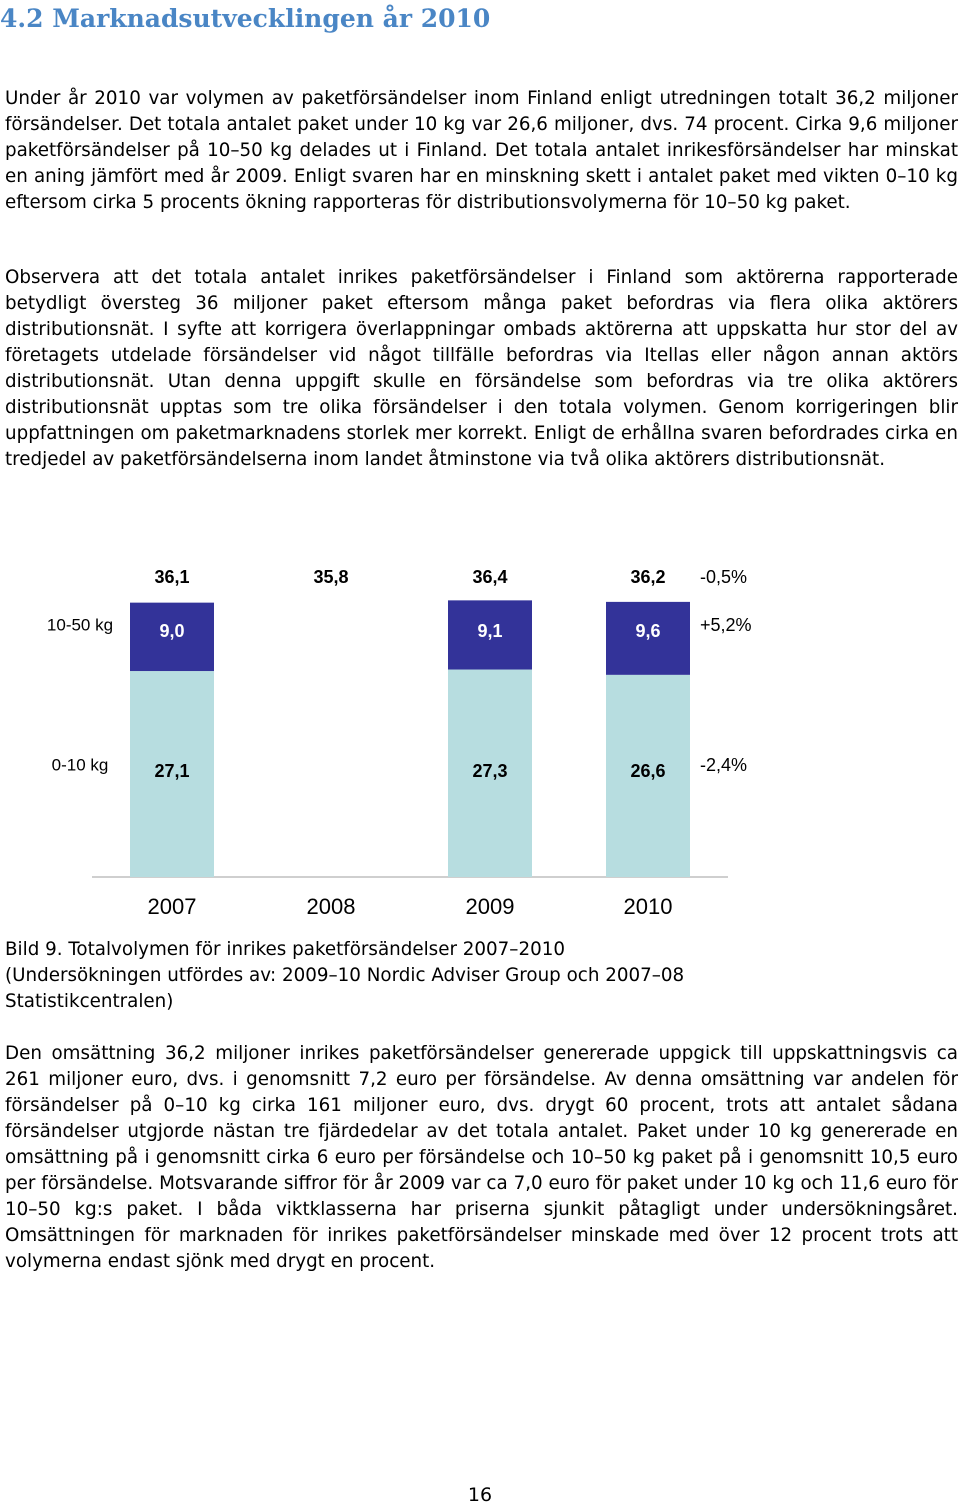  I want to click on value-label: 9,6, so click(647, 631).